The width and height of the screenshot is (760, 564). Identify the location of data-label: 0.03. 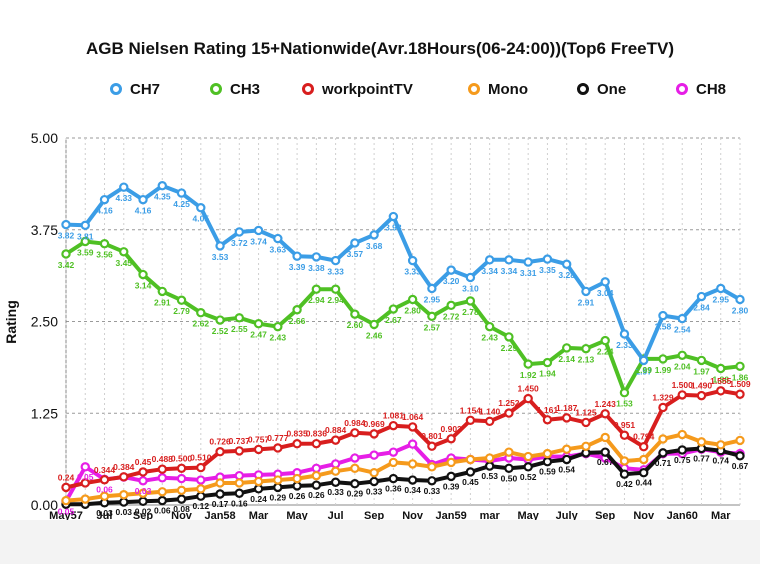
(123, 512).